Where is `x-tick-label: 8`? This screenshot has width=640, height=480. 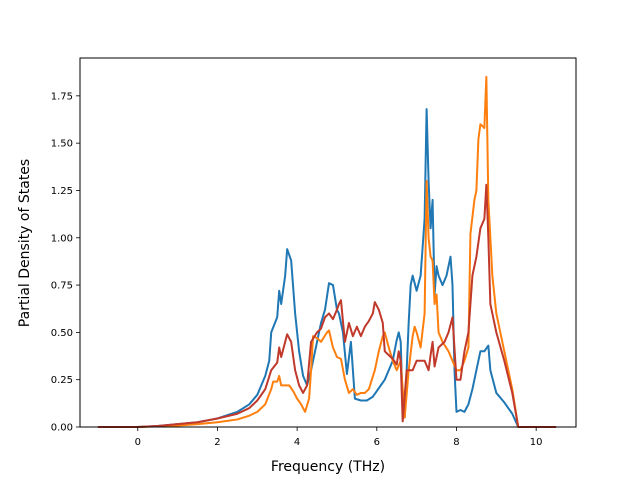
x-tick-label: 8 is located at coordinates (456, 442).